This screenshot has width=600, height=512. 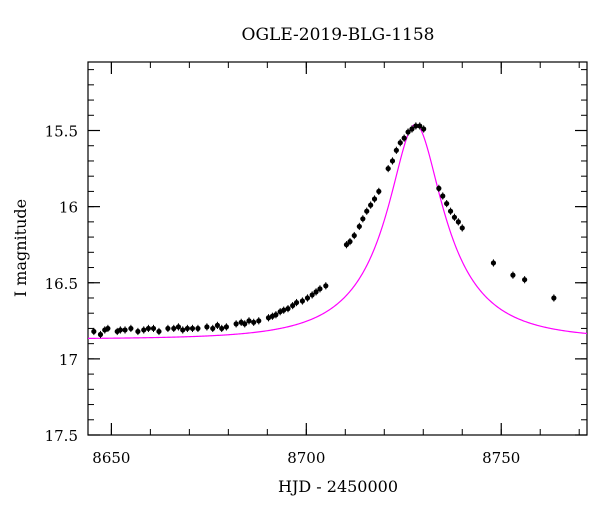 What do you see at coordinates (68, 208) in the screenshot?
I see `y-tick-label: 16` at bounding box center [68, 208].